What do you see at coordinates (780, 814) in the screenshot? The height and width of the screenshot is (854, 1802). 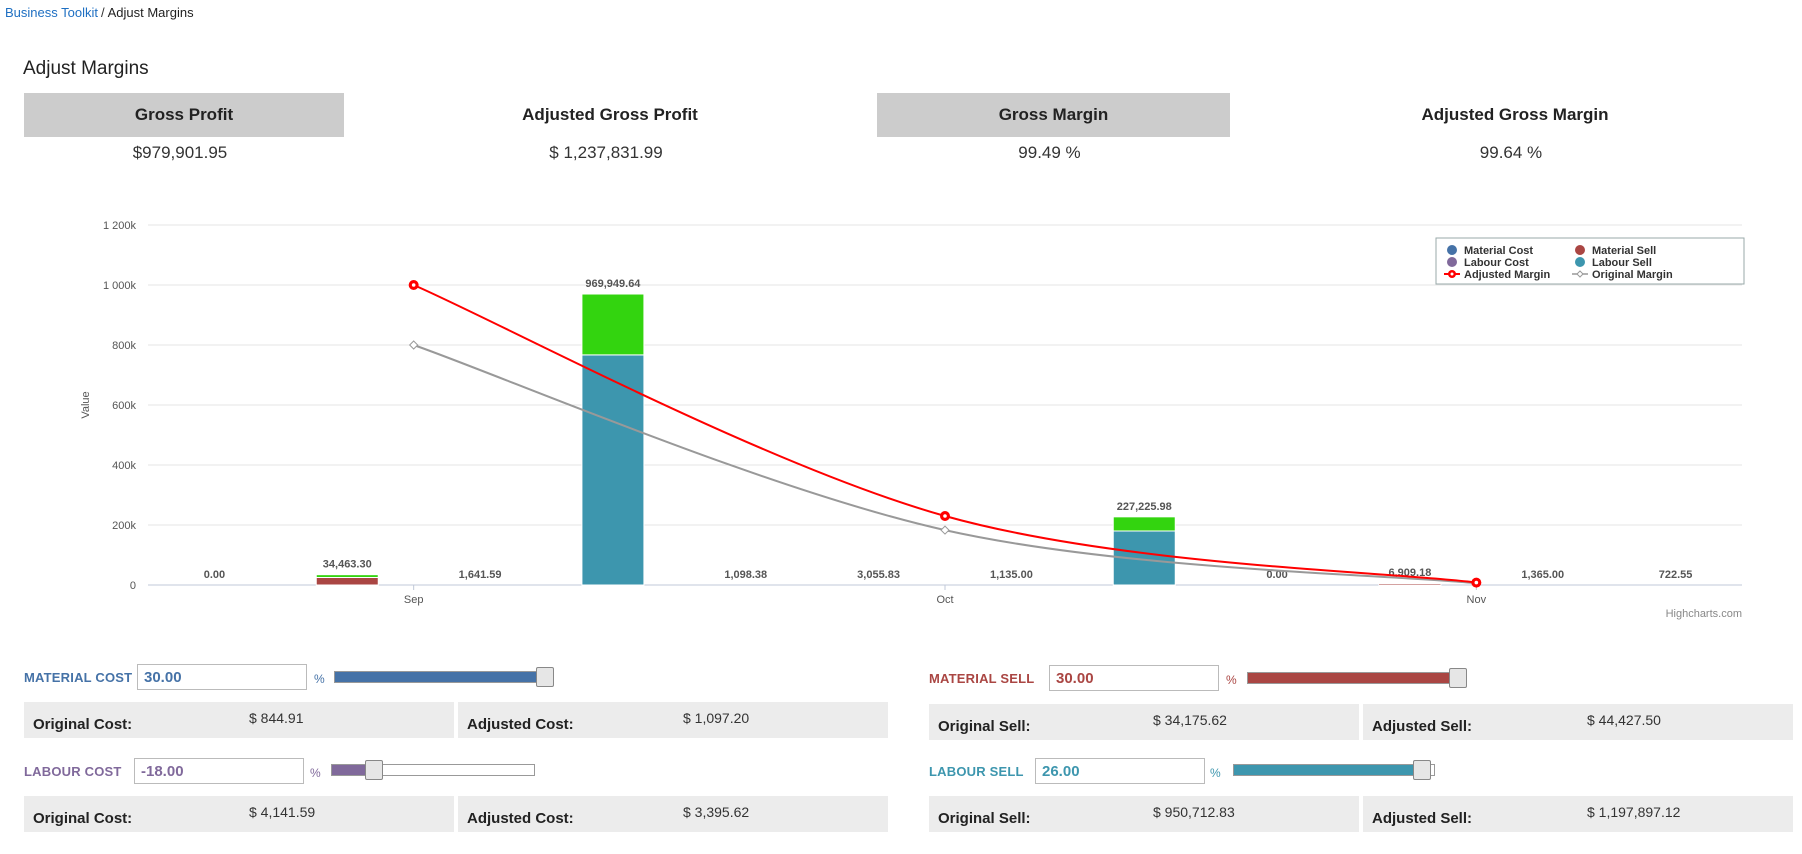 I see `labour-adjusted-cost-value-cell: $ 3,395.62` at bounding box center [780, 814].